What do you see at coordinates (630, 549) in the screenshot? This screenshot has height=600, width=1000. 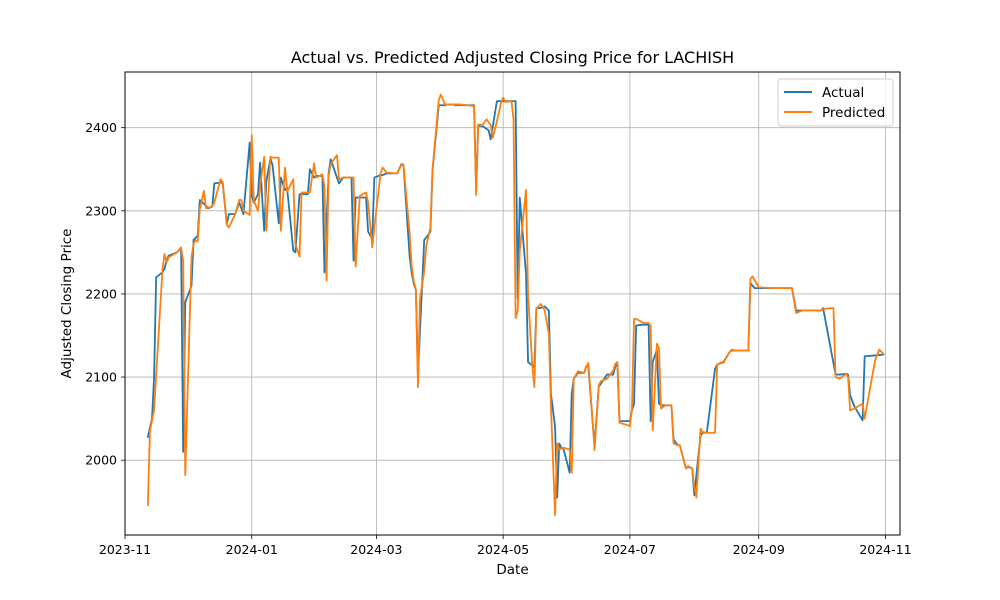 I see `x-tick-label: 2024-07` at bounding box center [630, 549].